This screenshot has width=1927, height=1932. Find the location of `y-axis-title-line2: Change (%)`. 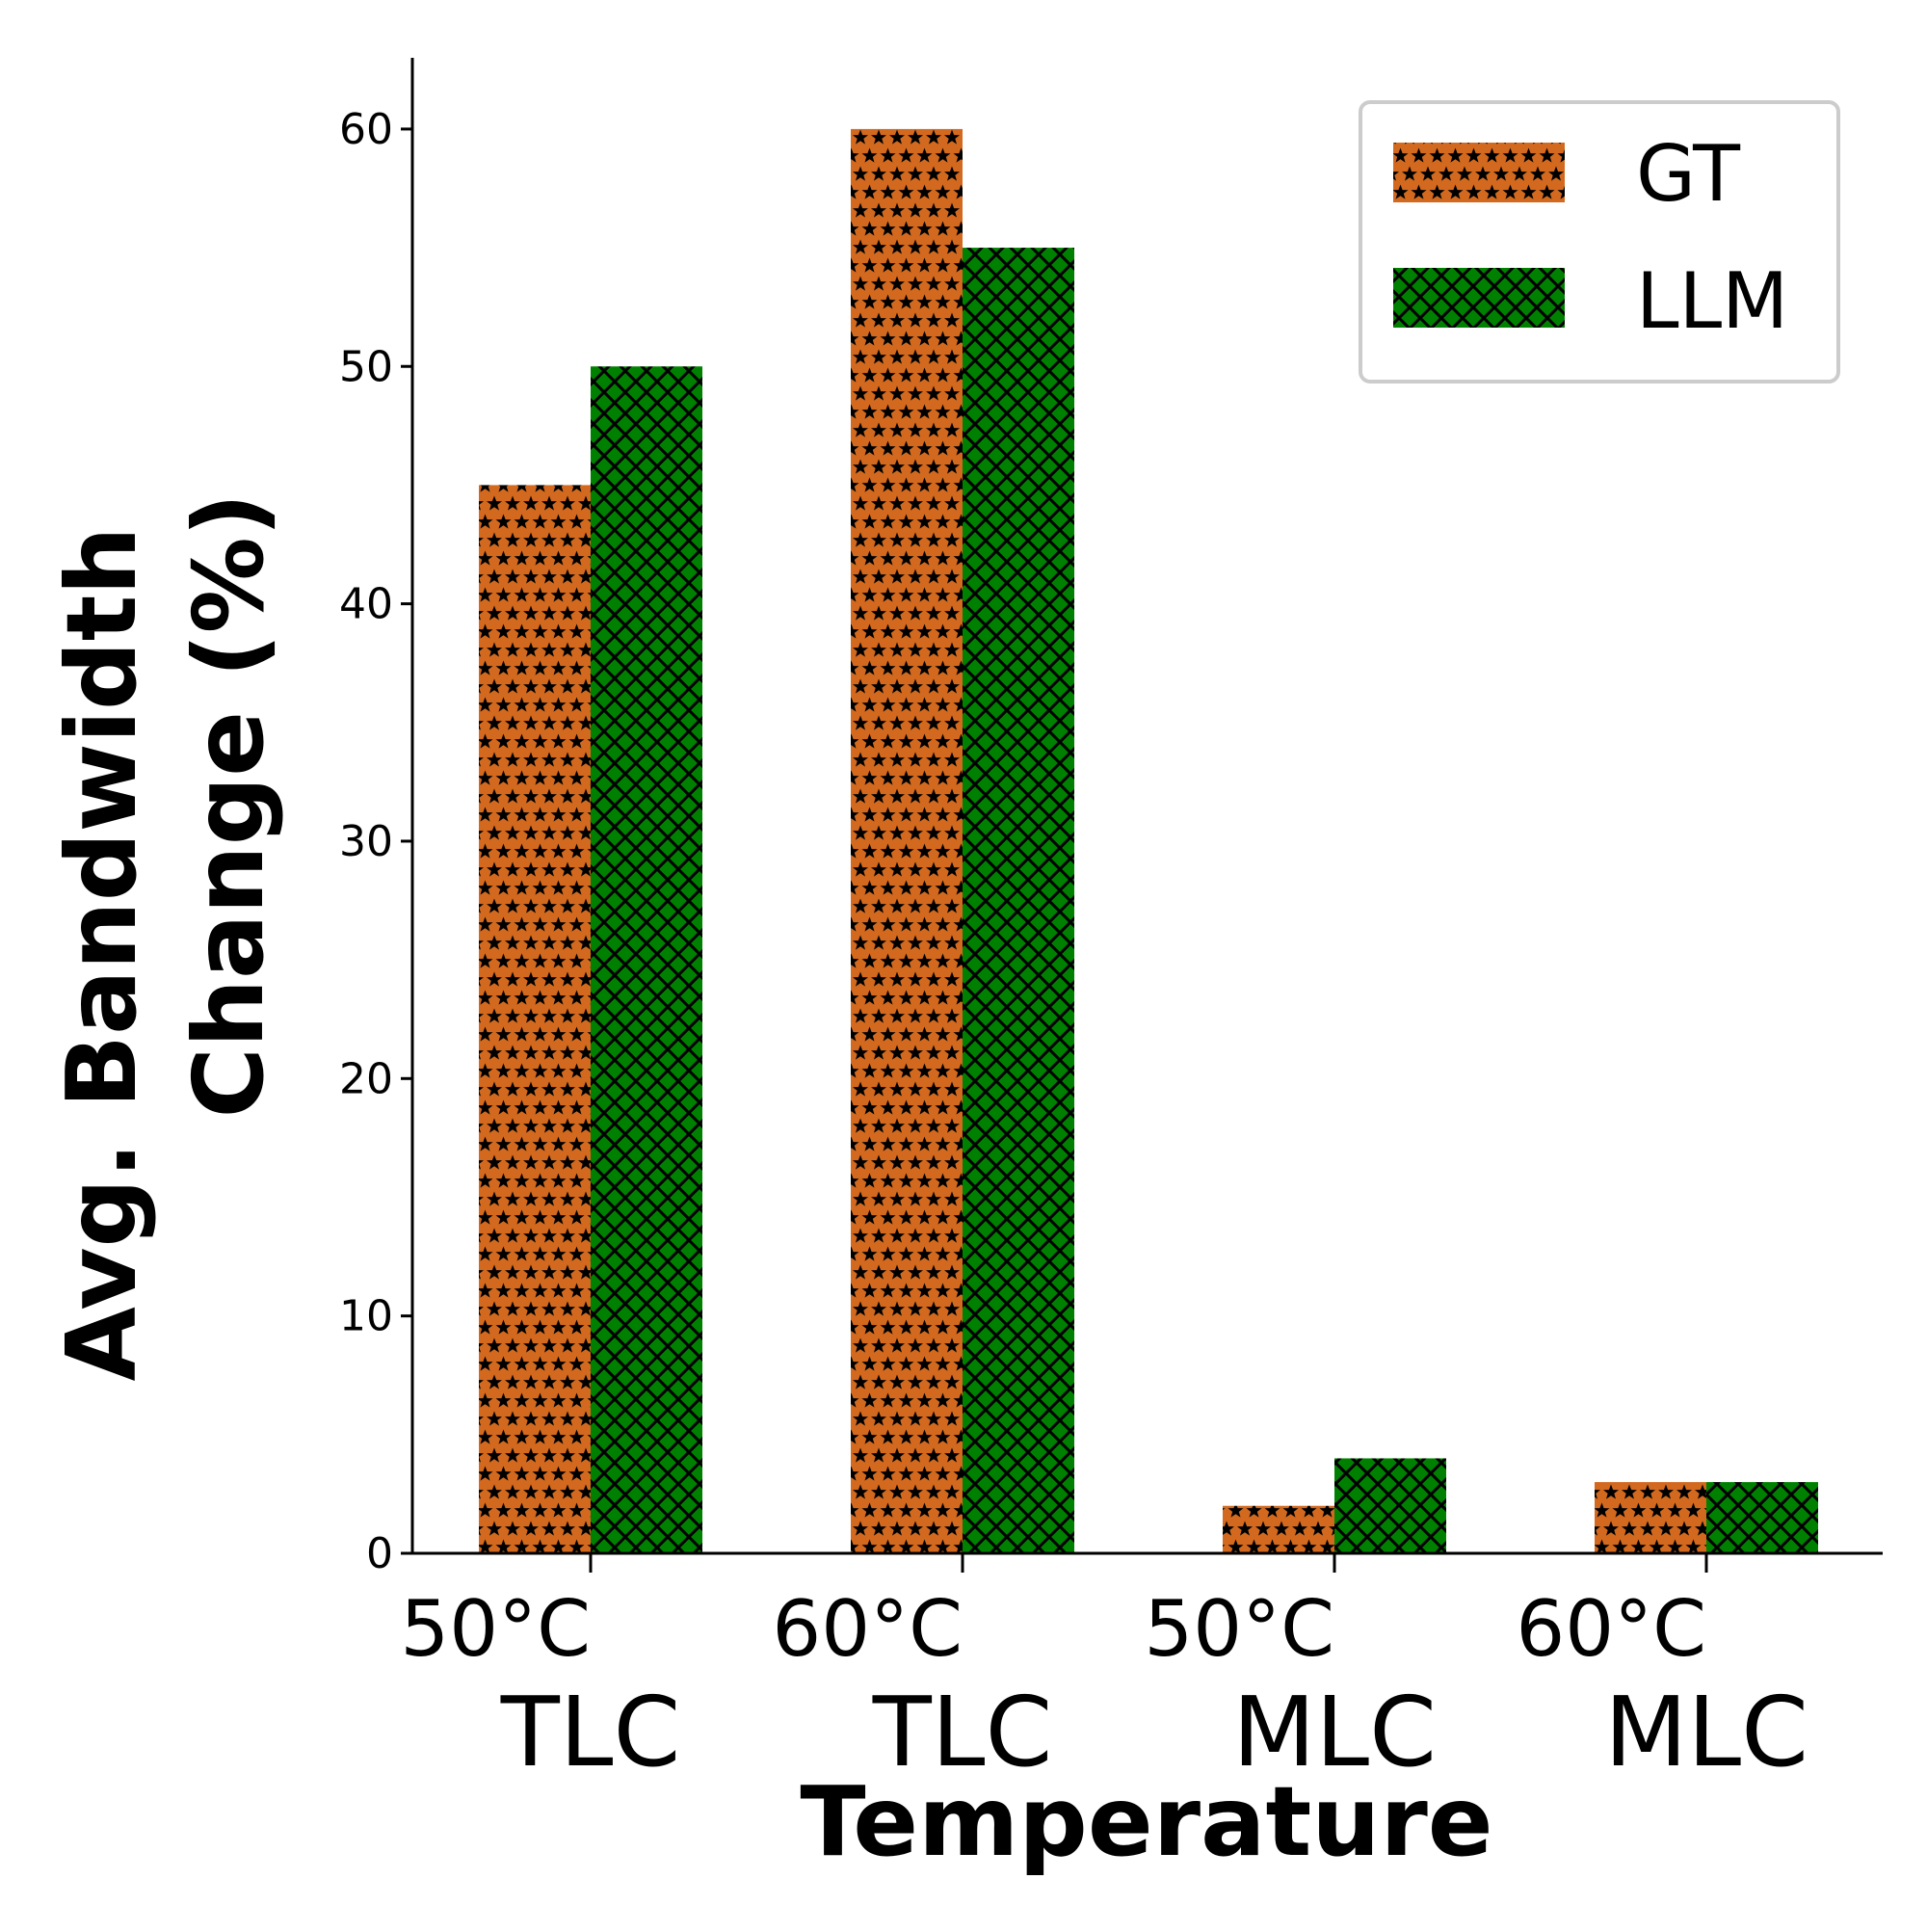

y-axis-title-line2: Change (%) is located at coordinates (228, 805).